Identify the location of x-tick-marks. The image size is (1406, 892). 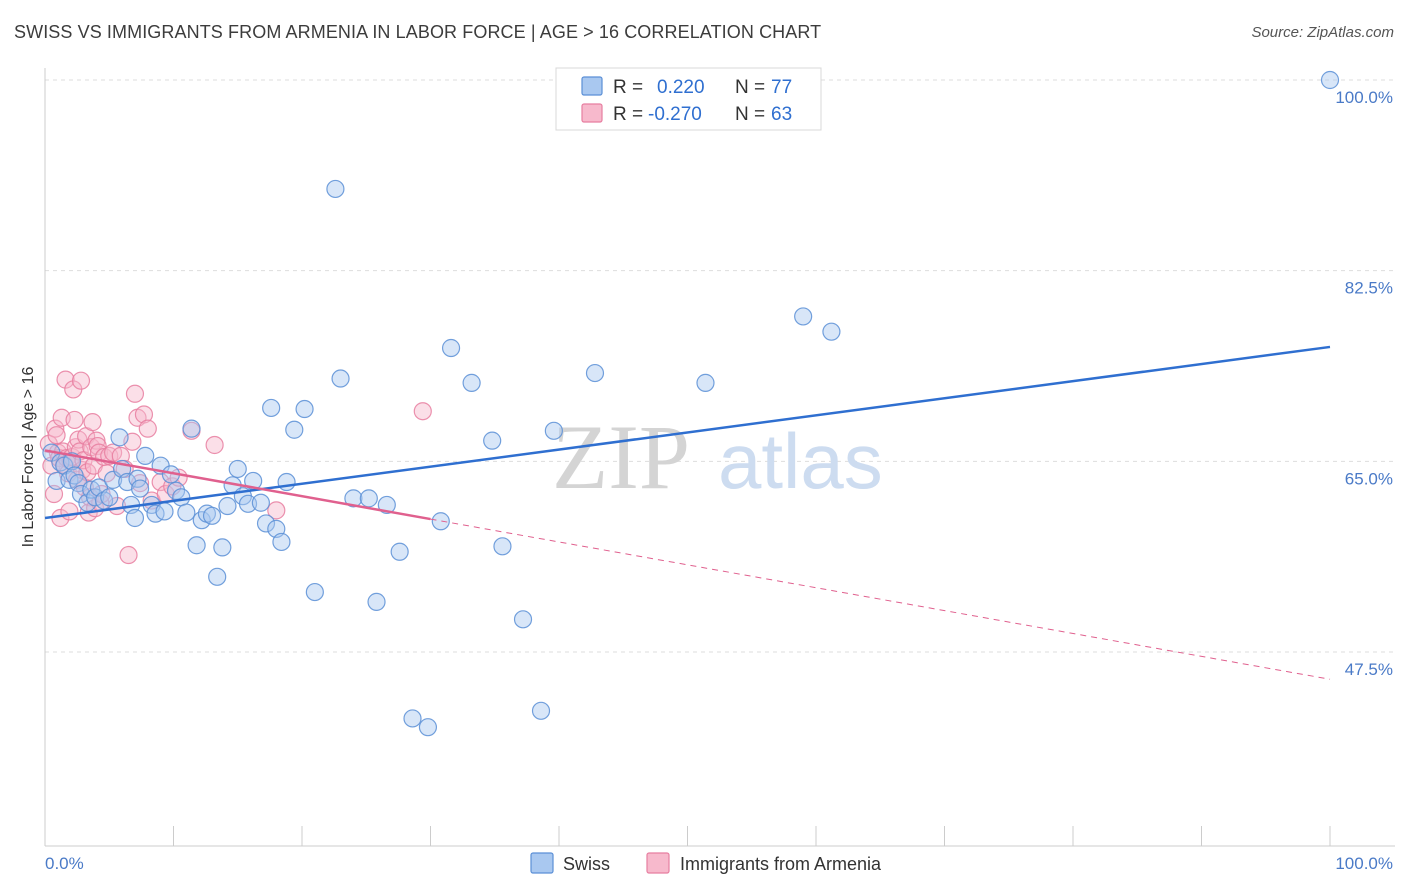
(752, 836).